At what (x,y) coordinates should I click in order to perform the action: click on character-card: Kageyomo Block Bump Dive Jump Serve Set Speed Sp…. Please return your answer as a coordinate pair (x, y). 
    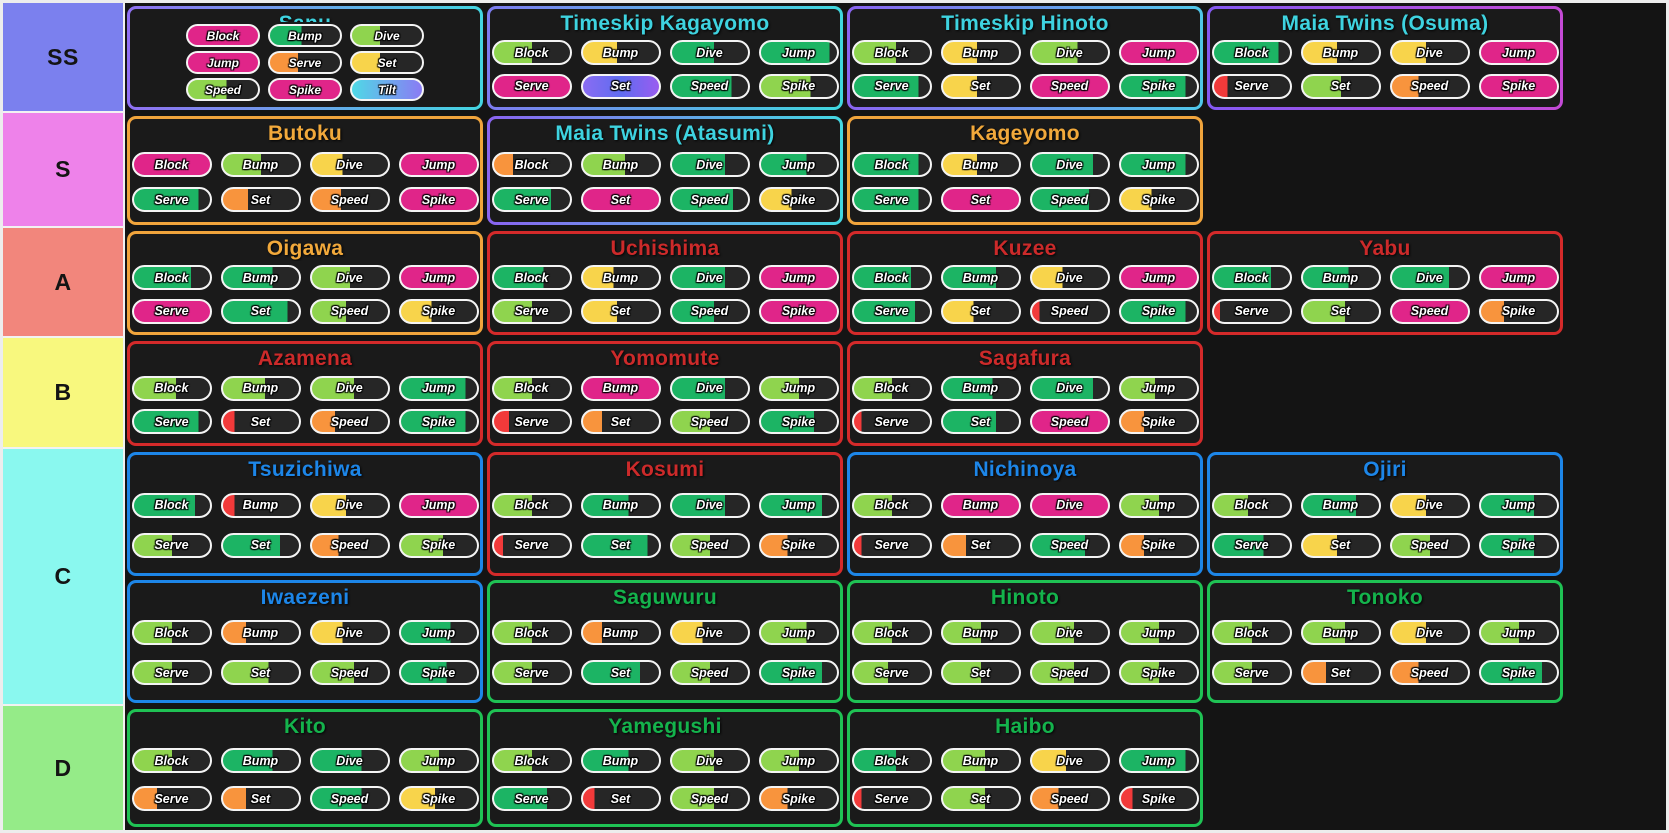
    Looking at the image, I should click on (1025, 170).